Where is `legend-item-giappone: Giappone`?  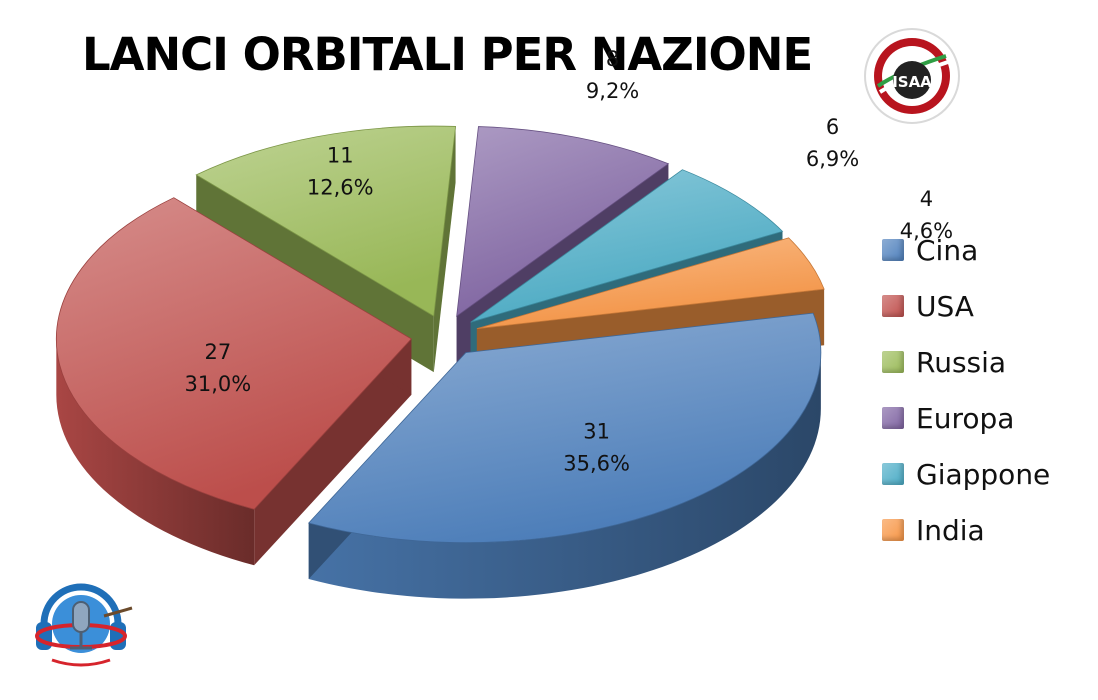 legend-item-giappone: Giappone is located at coordinates (966, 474).